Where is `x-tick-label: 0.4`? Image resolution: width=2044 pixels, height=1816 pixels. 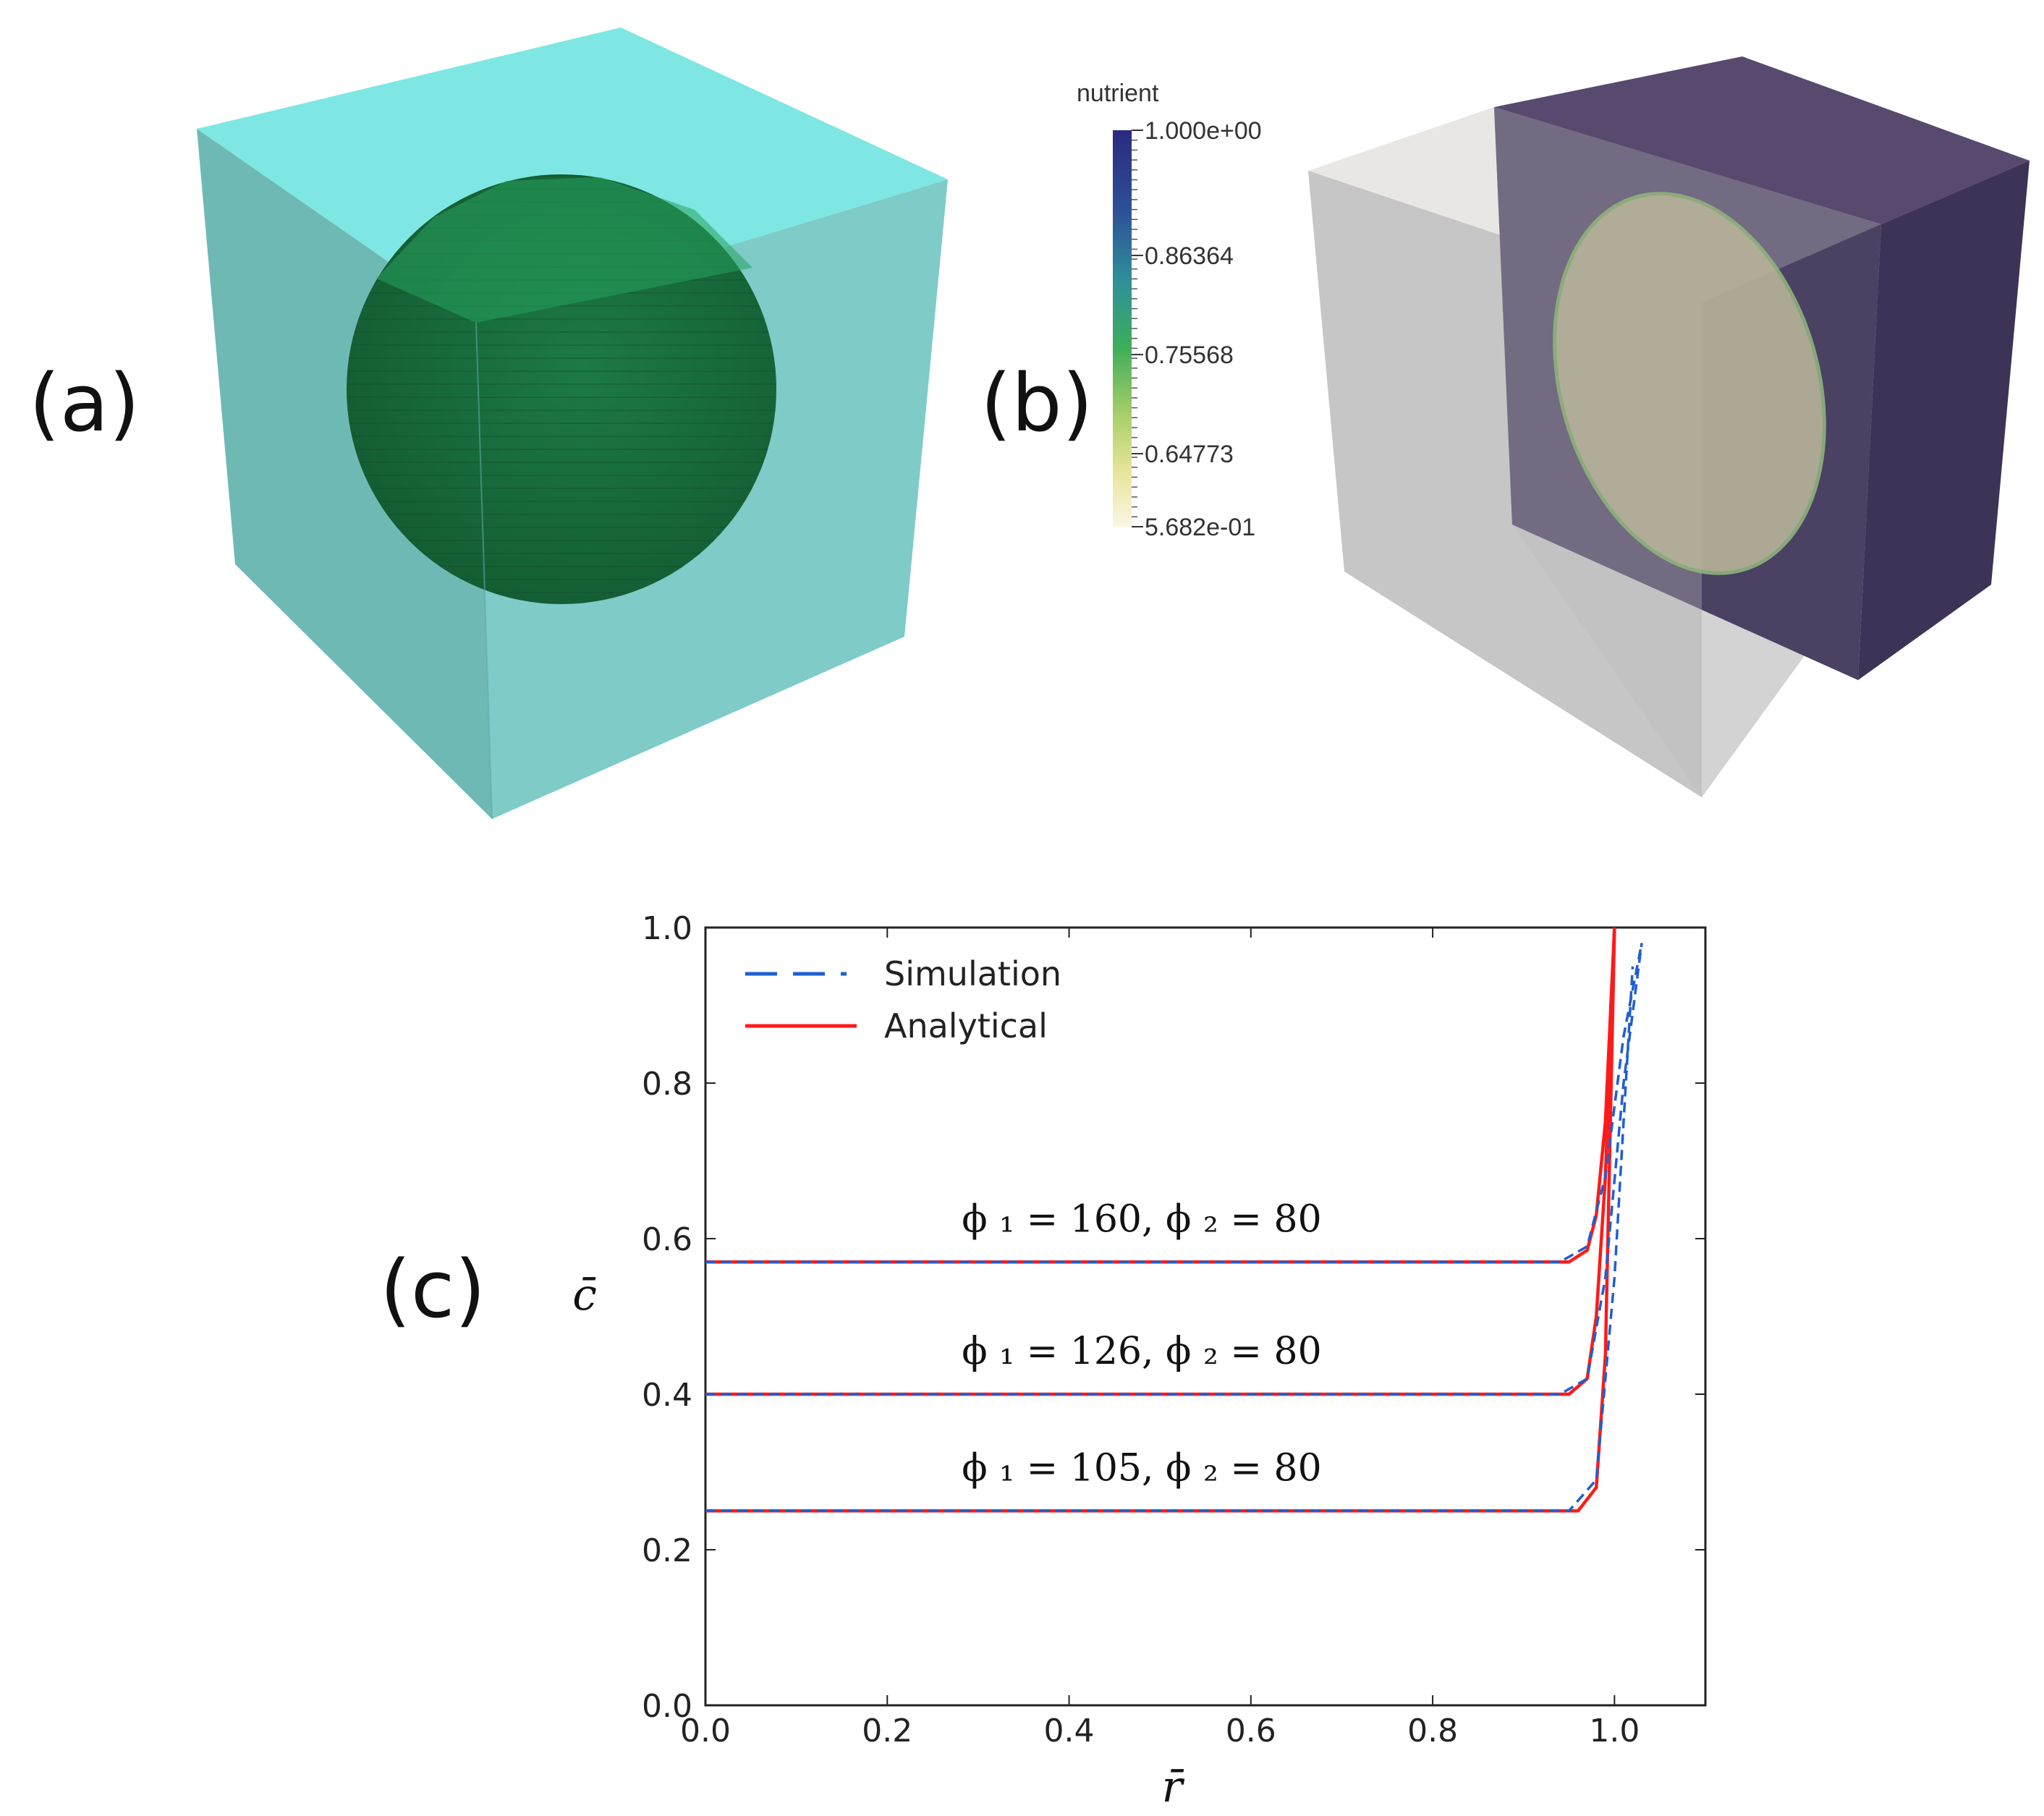 x-tick-label: 0.4 is located at coordinates (1069, 1731).